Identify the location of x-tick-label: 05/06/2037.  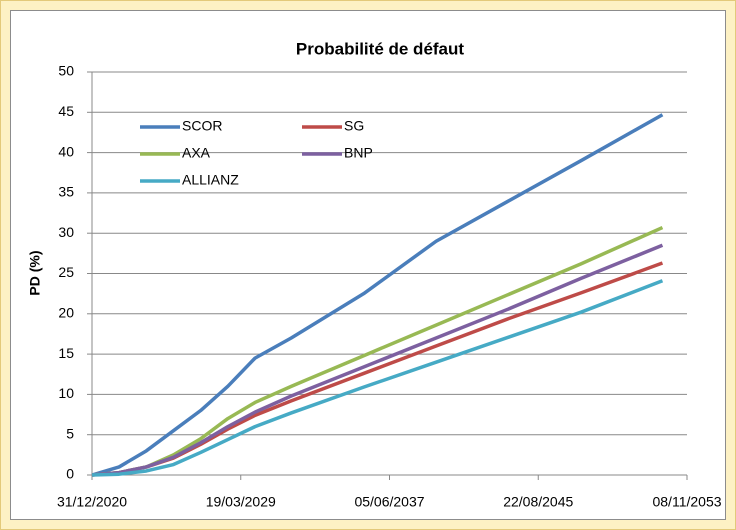
(389, 502).